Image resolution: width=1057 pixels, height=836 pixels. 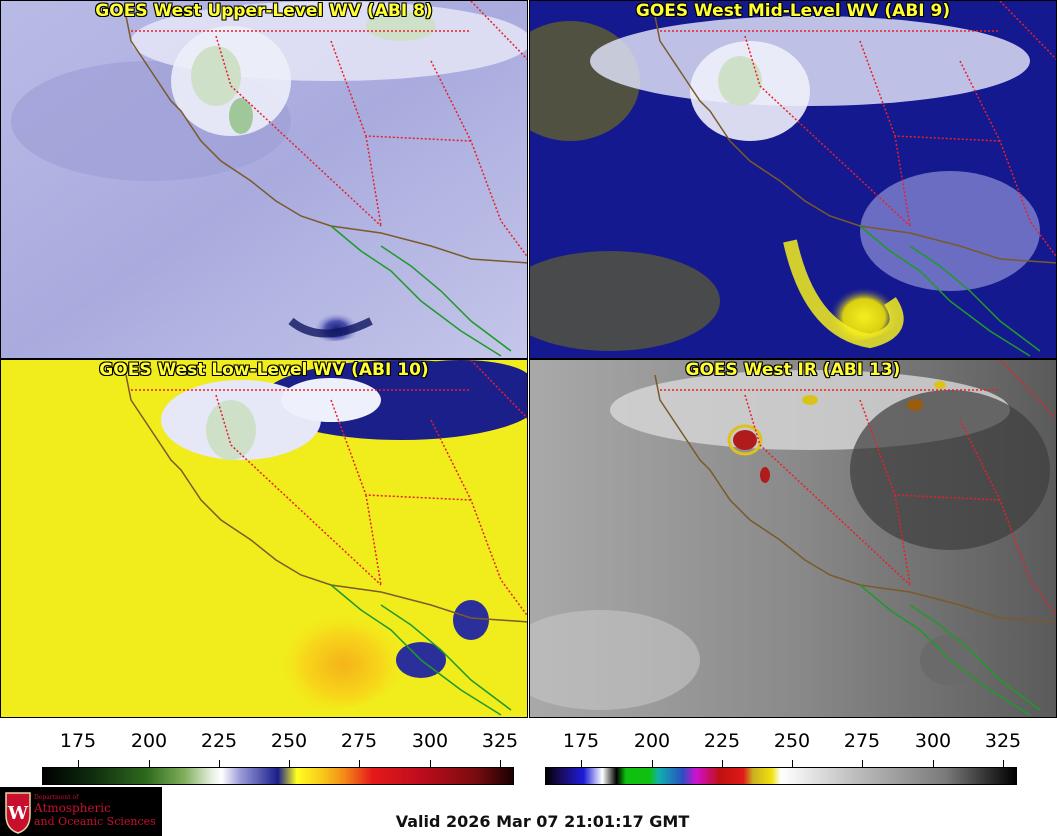 What do you see at coordinates (781, 776) in the screenshot?
I see `ir-colorbar` at bounding box center [781, 776].